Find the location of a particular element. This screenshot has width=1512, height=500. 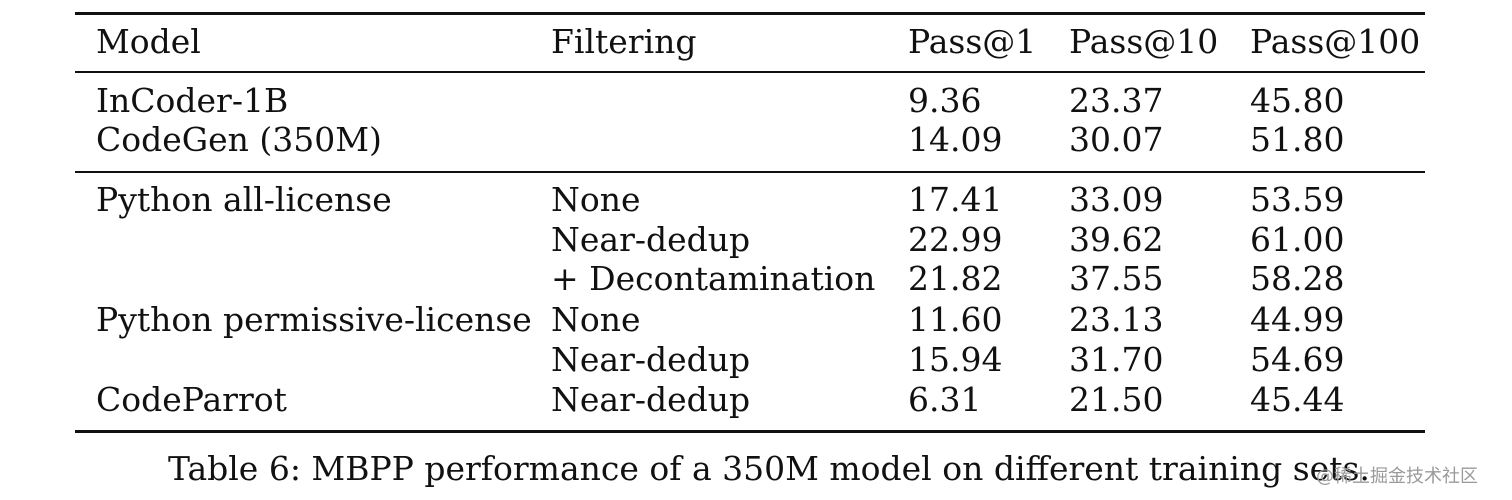

header-pass1: Pass@1 is located at coordinates (972, 41).